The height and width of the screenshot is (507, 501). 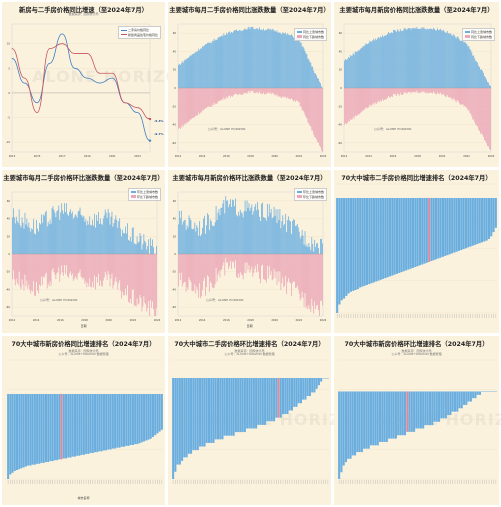 I want to click on chart-title: 70大中城市新房价格环比增速排名（2024年7月）, so click(x=416, y=344).